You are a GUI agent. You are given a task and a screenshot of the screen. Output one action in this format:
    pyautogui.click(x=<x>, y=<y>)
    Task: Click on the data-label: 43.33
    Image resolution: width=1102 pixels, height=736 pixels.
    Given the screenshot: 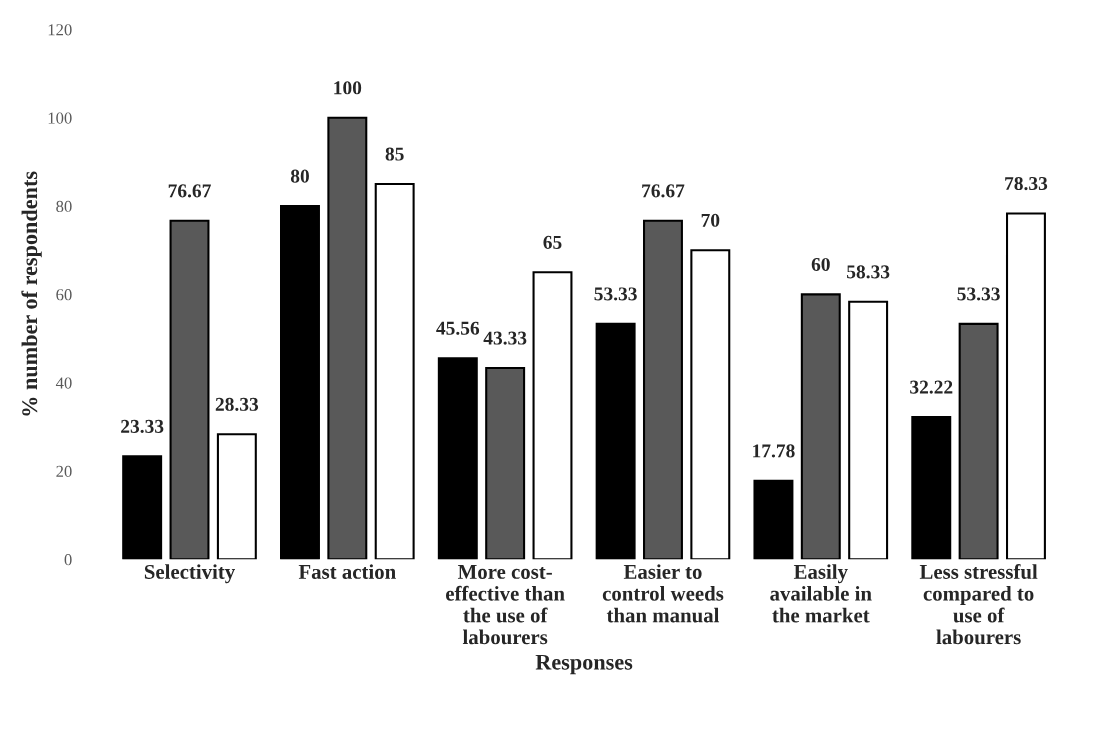 What is the action you would take?
    pyautogui.click(x=505, y=338)
    